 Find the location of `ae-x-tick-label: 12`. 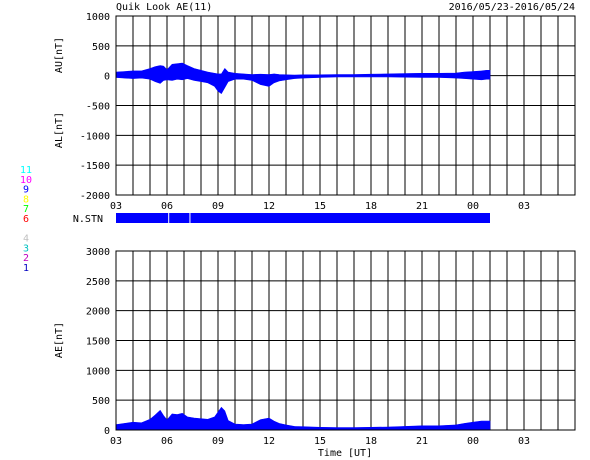

ae-x-tick-label: 12 is located at coordinates (269, 441).